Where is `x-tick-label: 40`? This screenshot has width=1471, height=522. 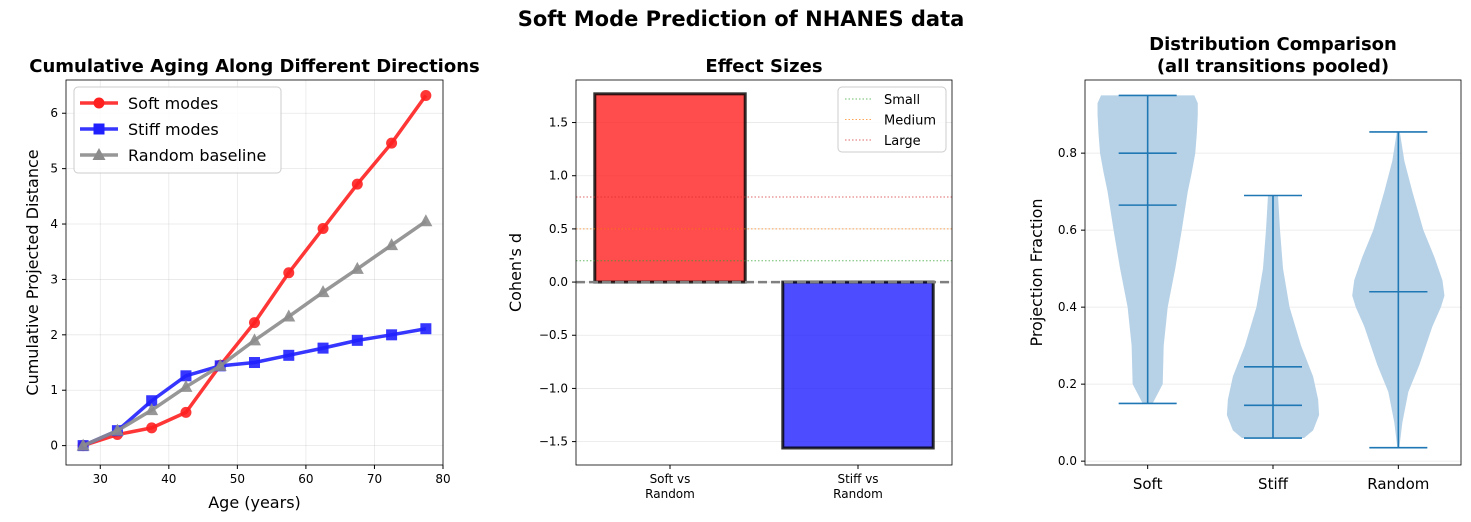 x-tick-label: 40 is located at coordinates (168, 479).